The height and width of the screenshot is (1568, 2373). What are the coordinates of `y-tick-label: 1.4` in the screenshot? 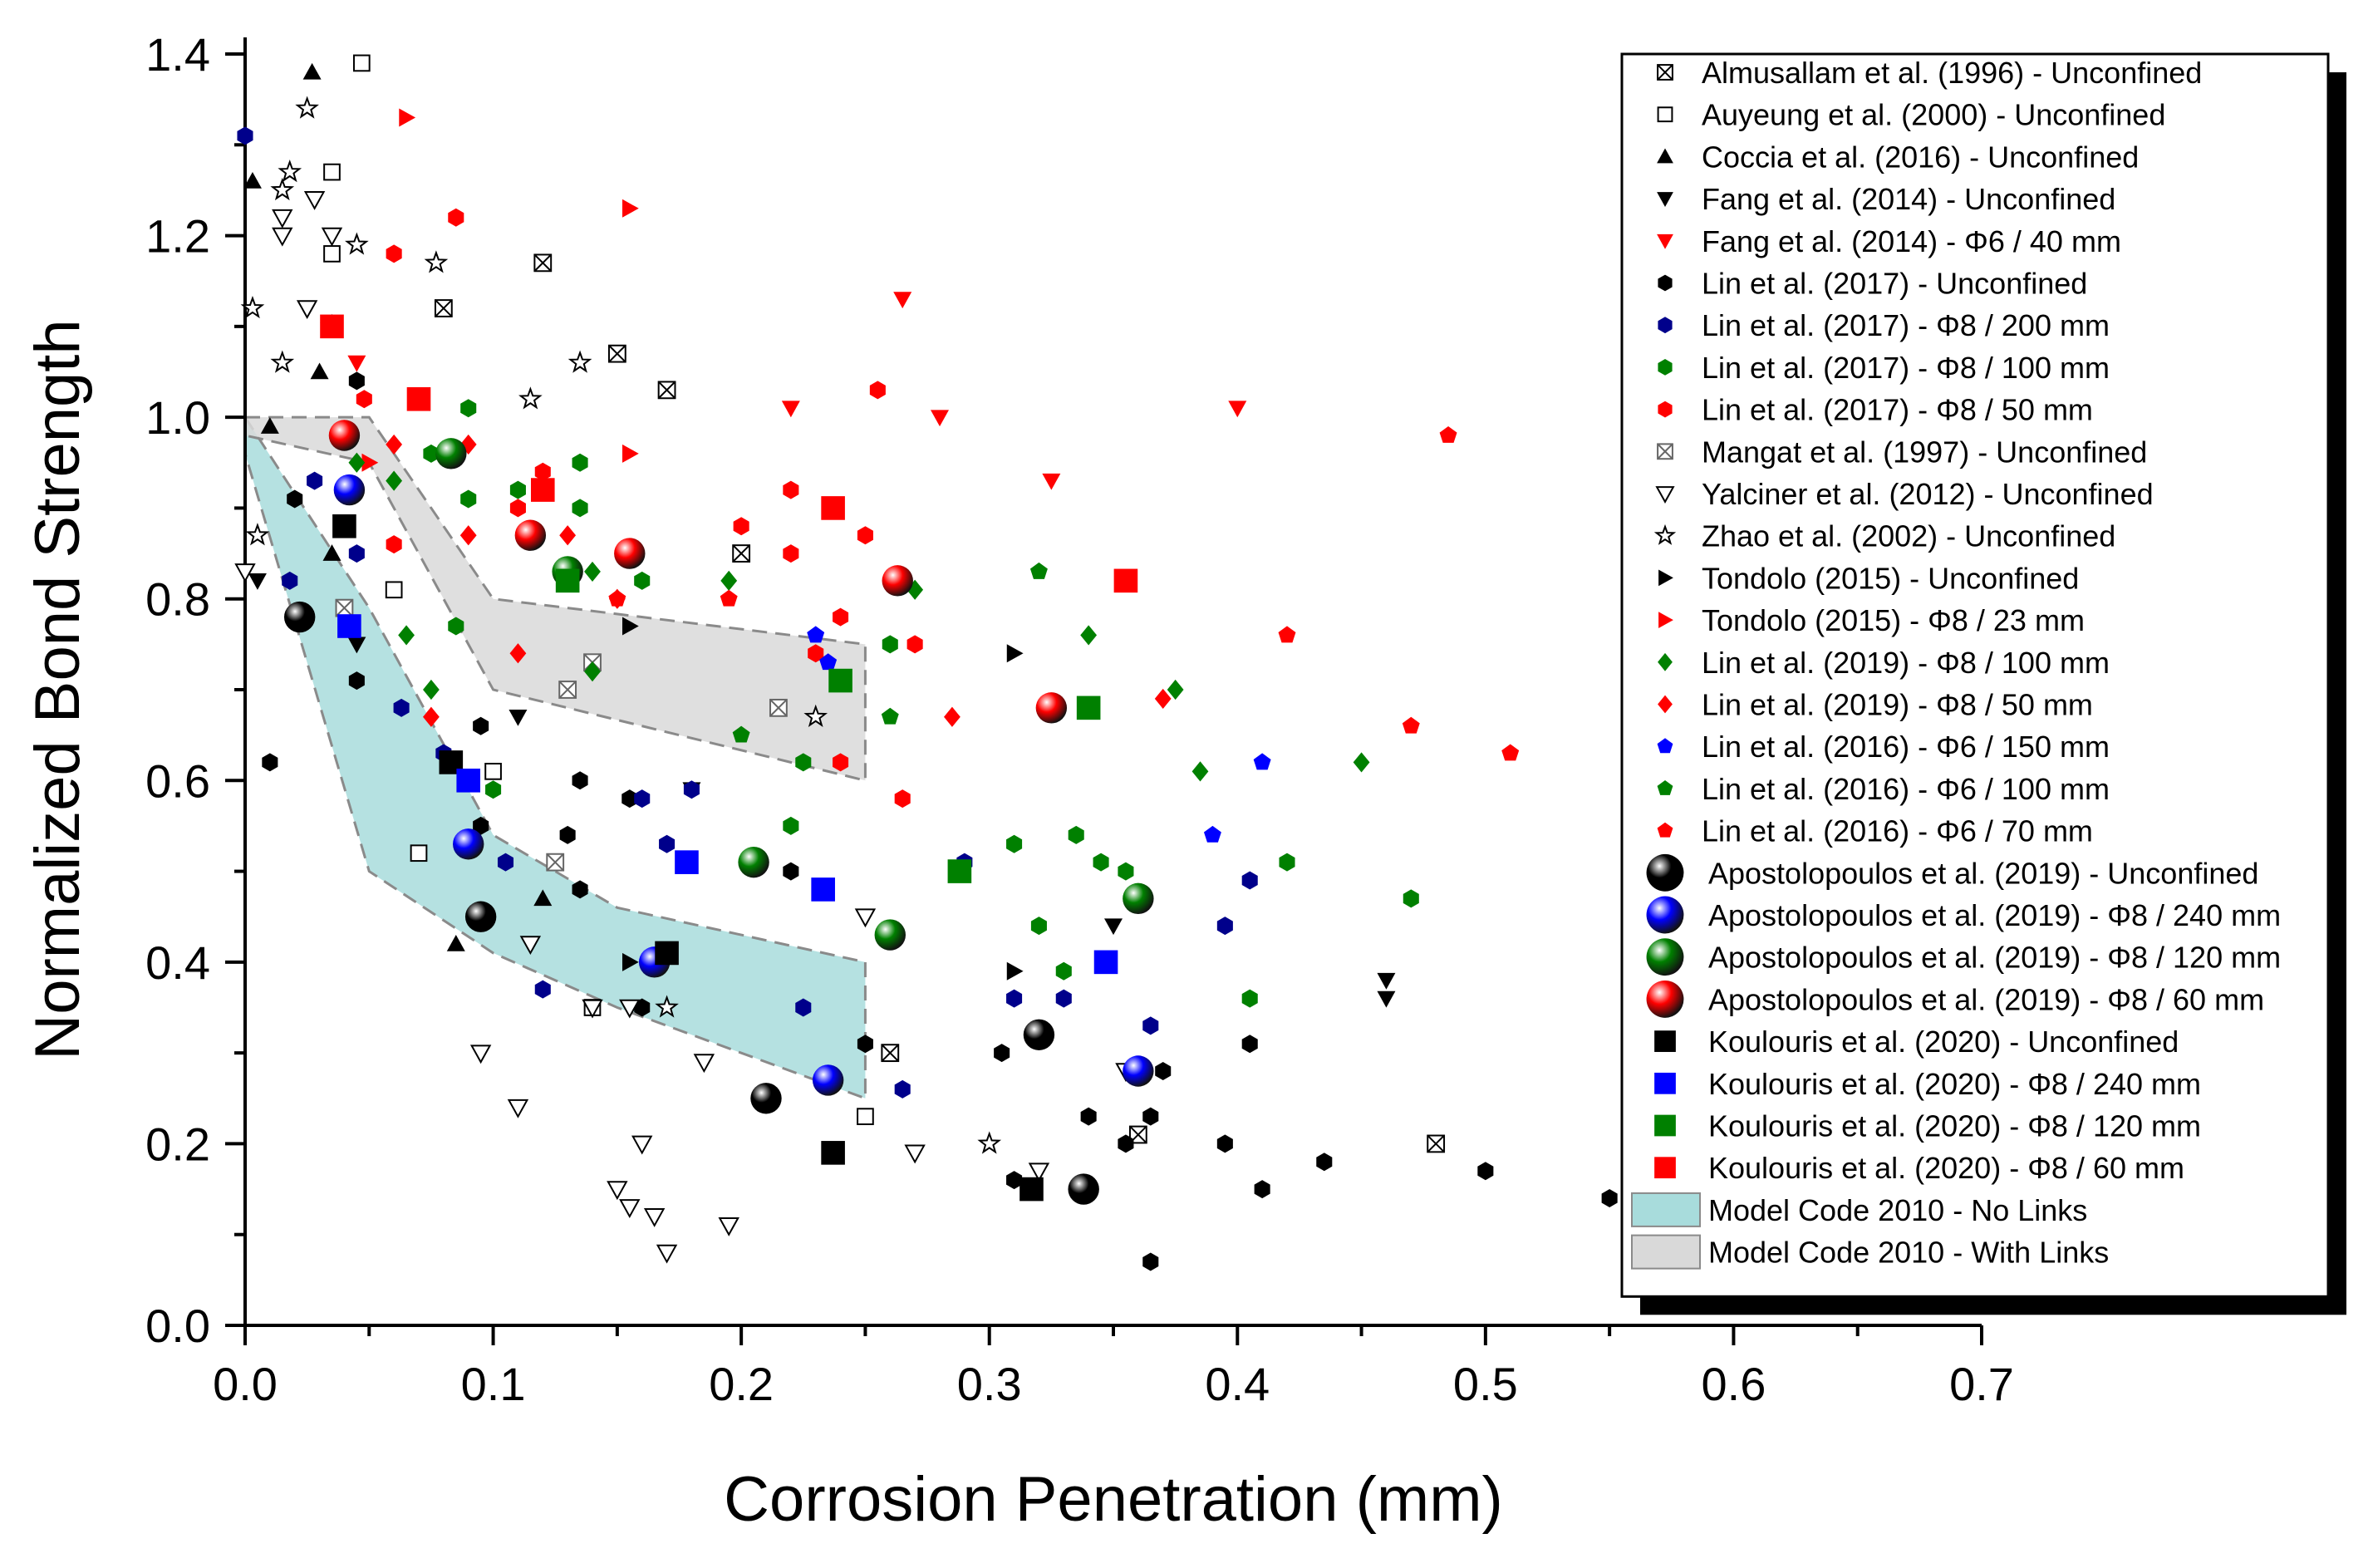 It's located at (178, 54).